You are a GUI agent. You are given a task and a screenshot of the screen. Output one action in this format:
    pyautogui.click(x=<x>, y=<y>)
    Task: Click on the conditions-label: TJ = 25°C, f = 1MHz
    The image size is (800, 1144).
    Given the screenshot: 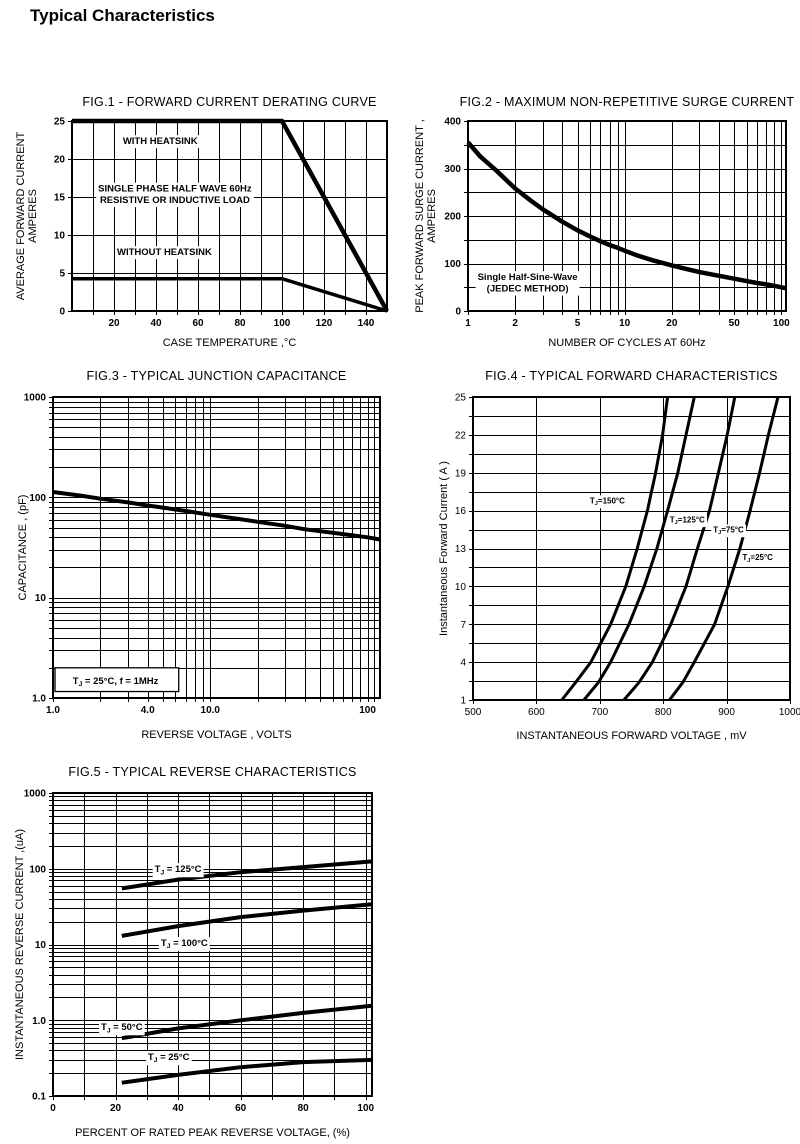 What is the action you would take?
    pyautogui.click(x=117, y=680)
    